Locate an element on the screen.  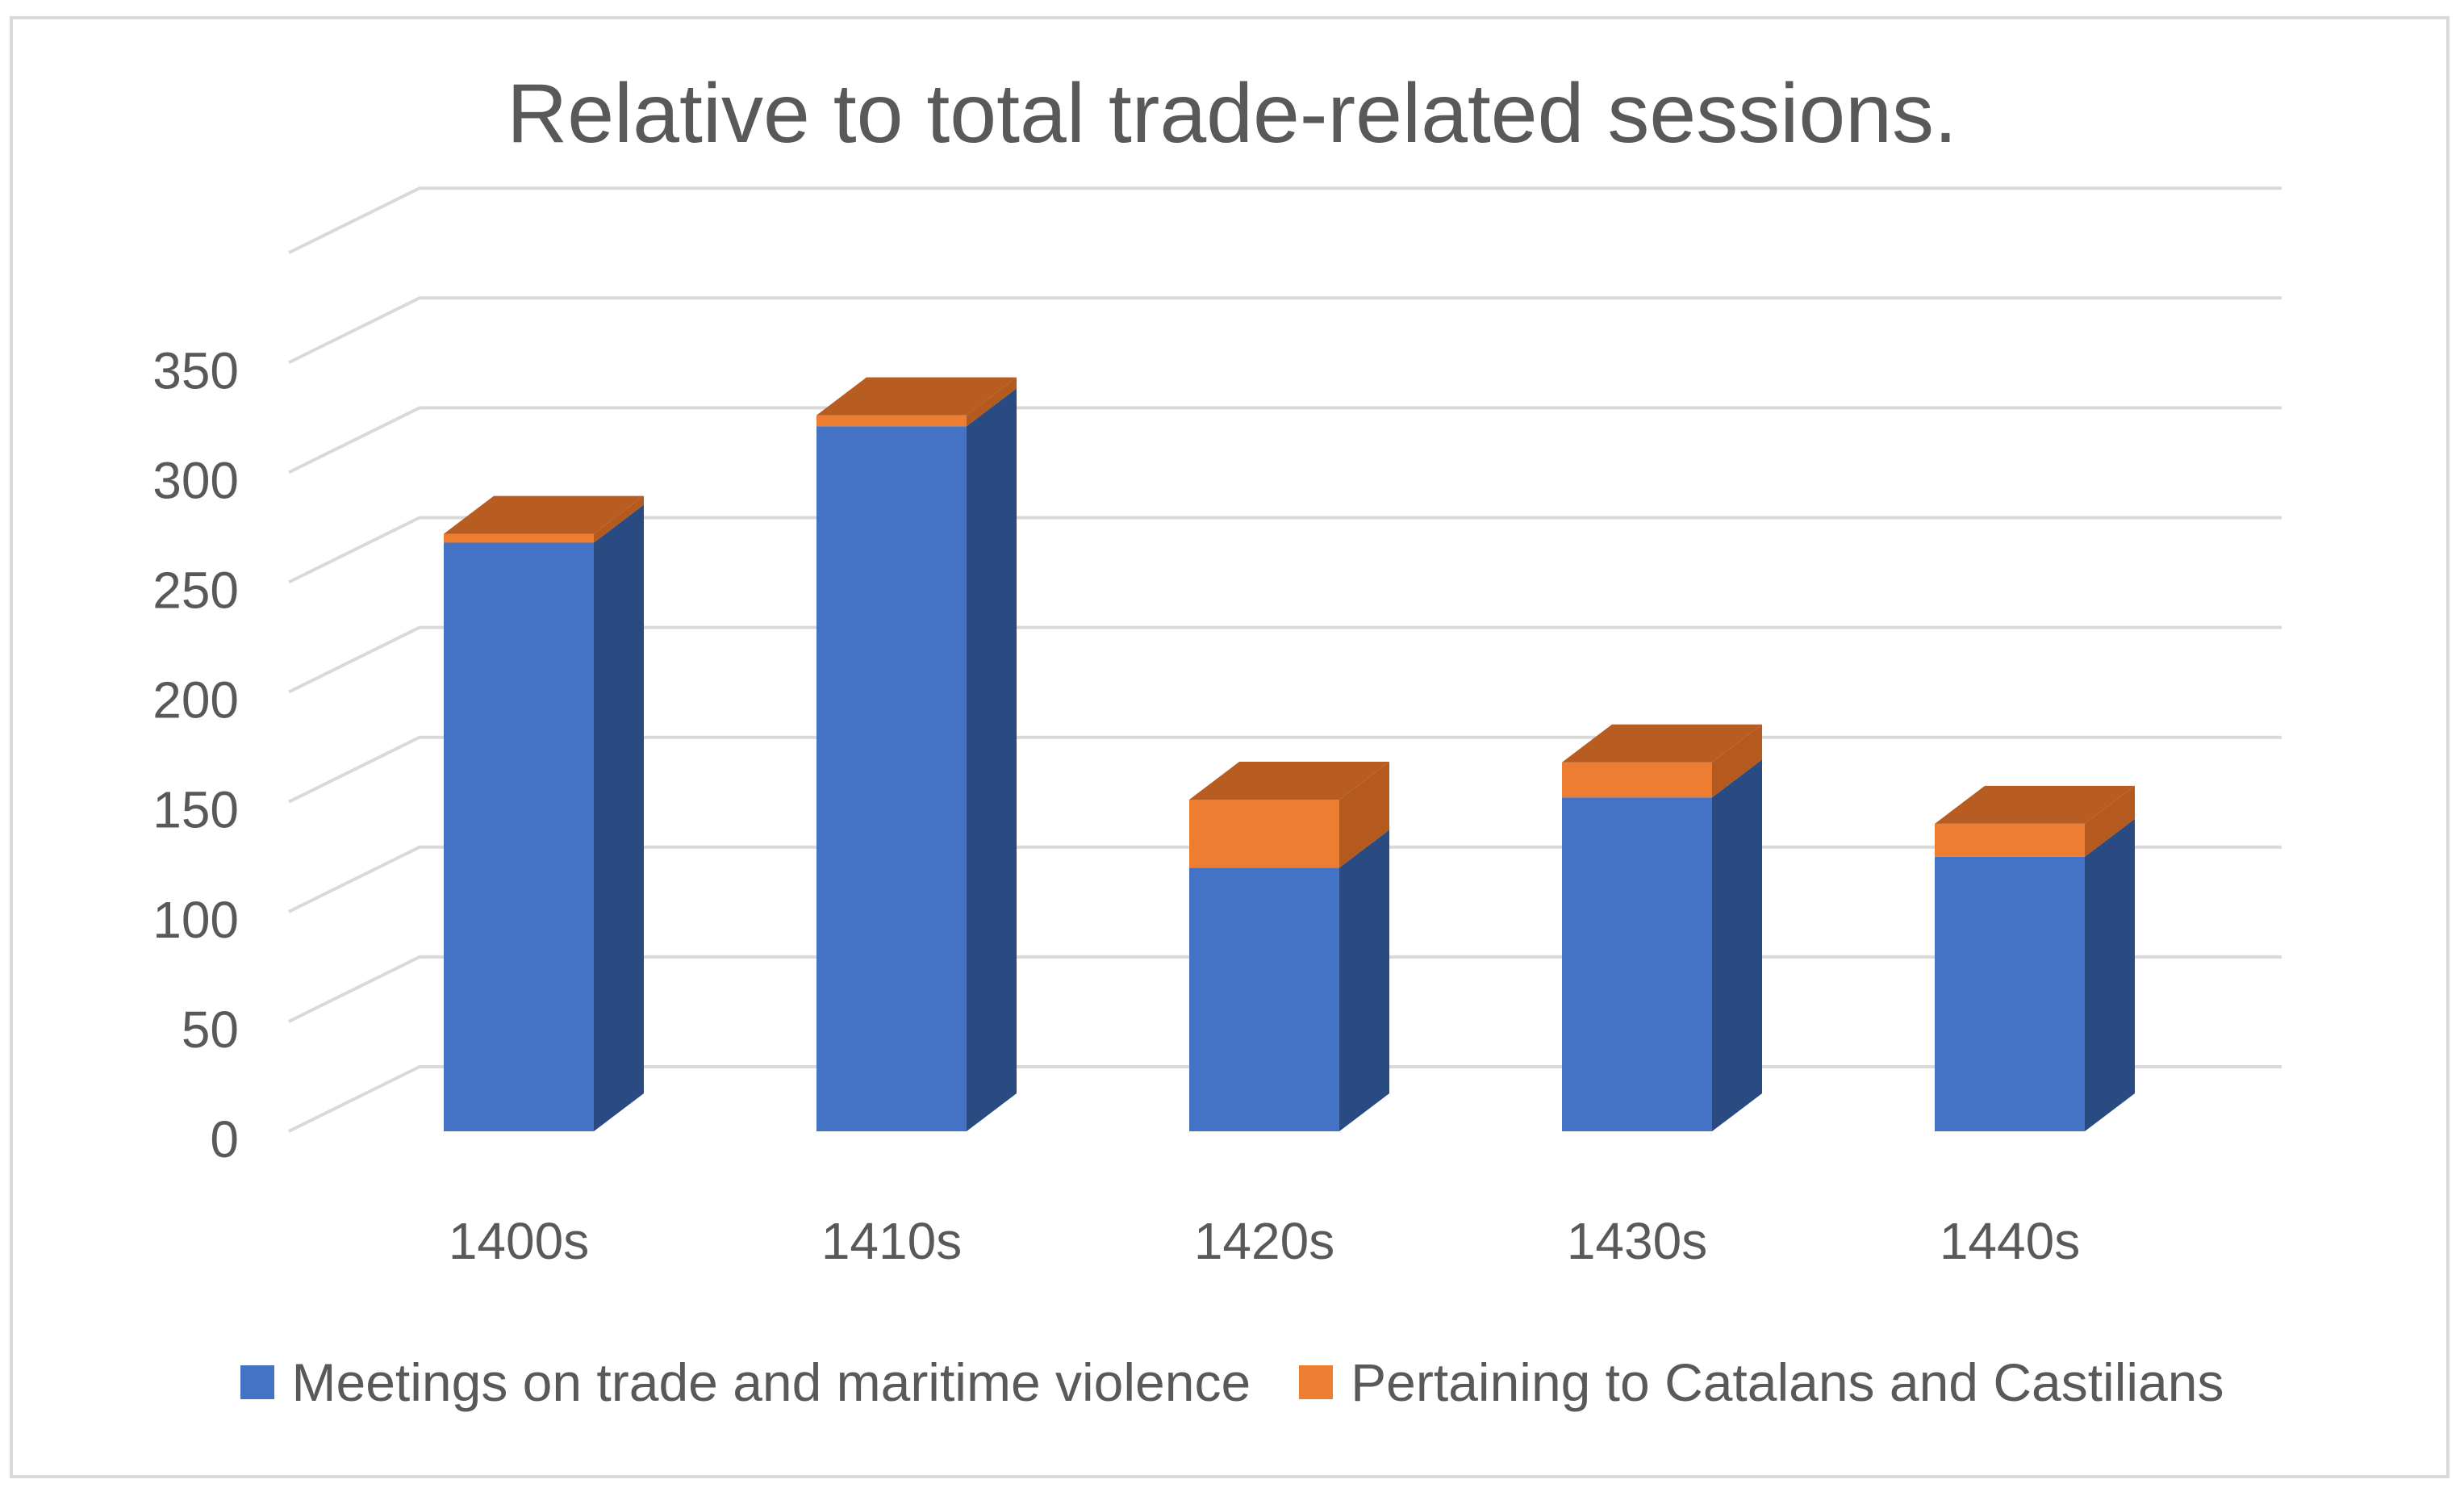
bar-1400s-meetings is located at coordinates (519, 837).